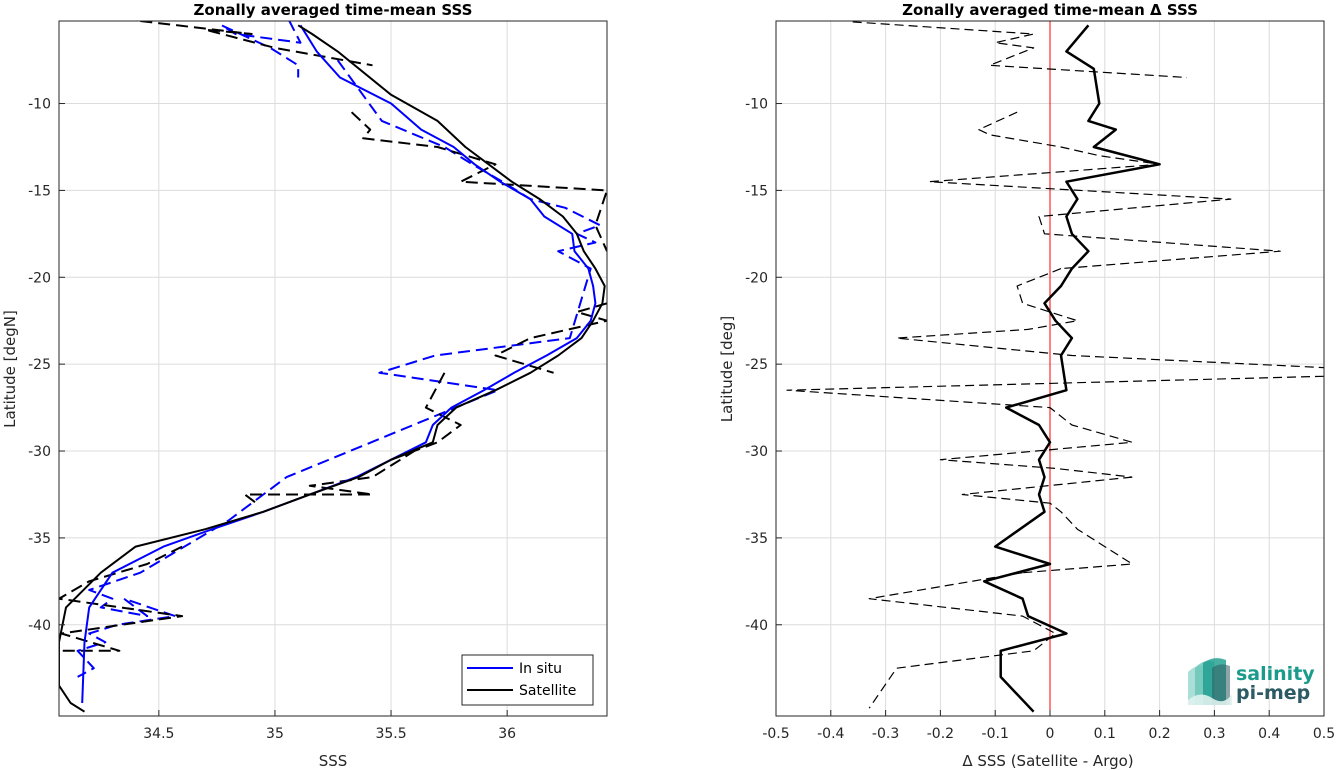 This screenshot has width=1336, height=770. What do you see at coordinates (775, 734) in the screenshot?
I see `x-tick-label: -0.5` at bounding box center [775, 734].